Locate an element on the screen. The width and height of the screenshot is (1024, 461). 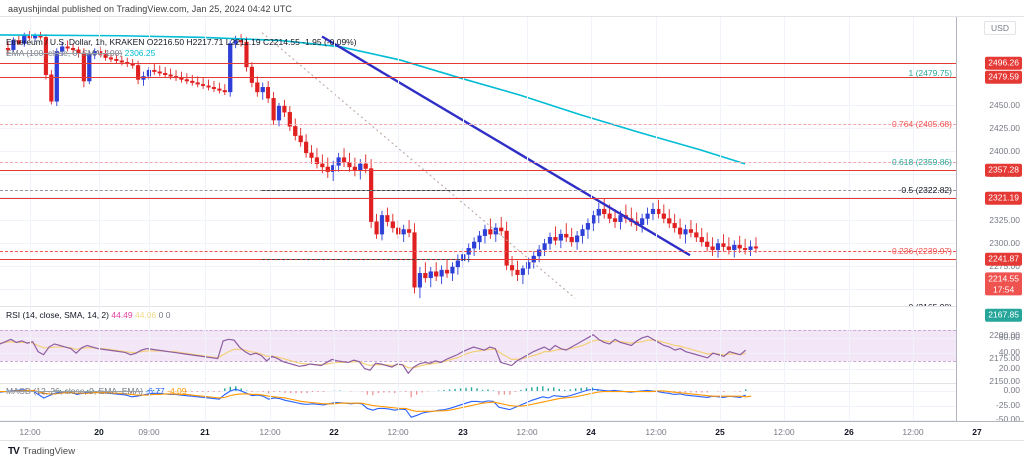
current-price-time: 17:54 is located at coordinates (1003, 289).